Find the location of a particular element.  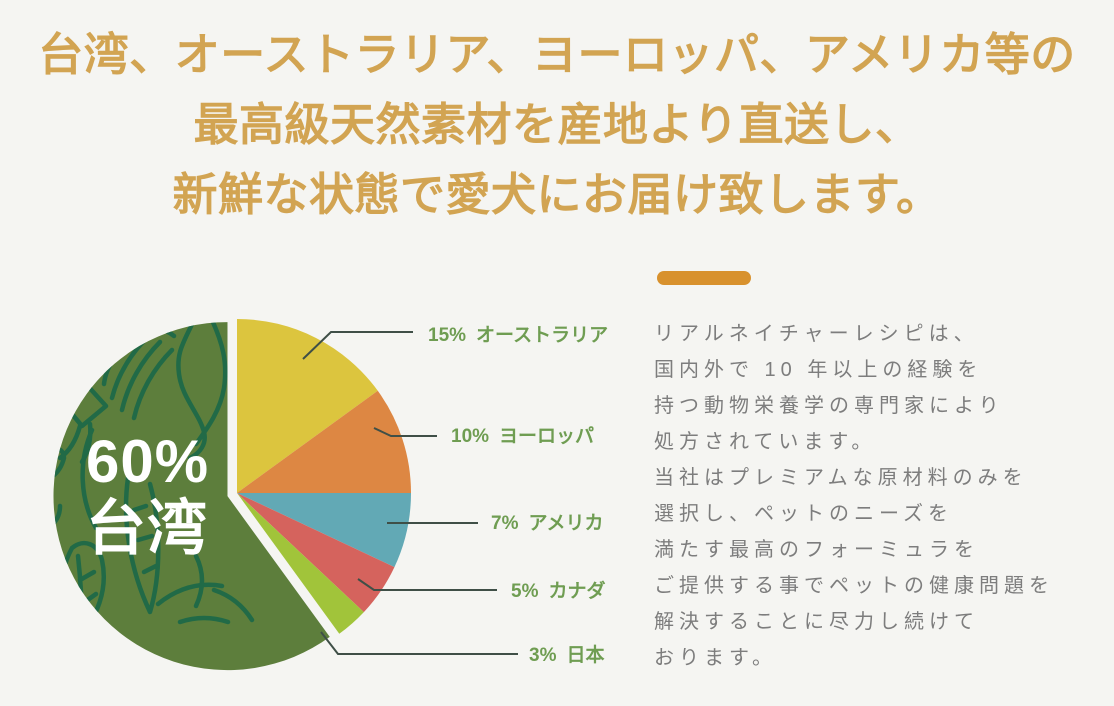

taiwan-slice-percent: 60% is located at coordinates (148, 461).